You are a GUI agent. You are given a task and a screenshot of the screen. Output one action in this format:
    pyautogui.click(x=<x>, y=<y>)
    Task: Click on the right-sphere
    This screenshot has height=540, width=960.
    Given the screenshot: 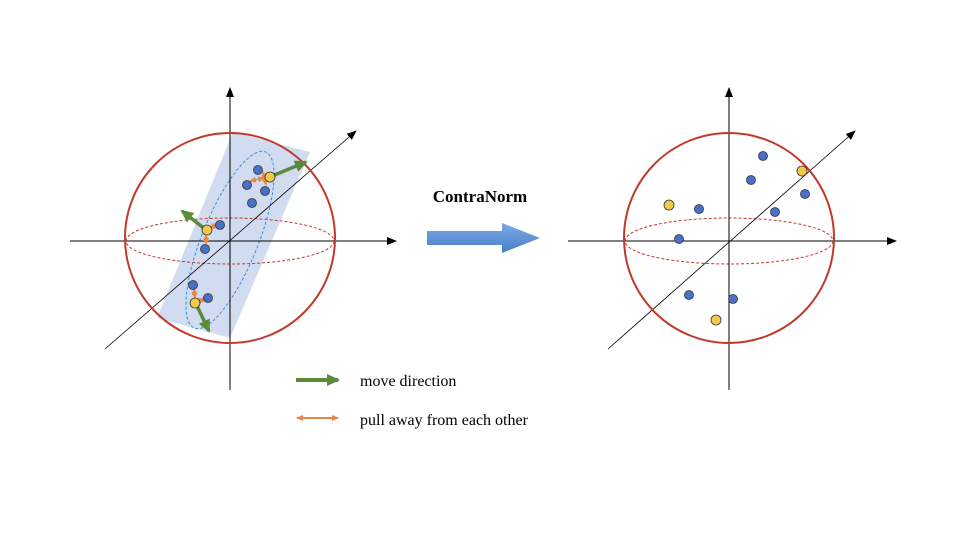 What is the action you would take?
    pyautogui.click(x=729, y=238)
    